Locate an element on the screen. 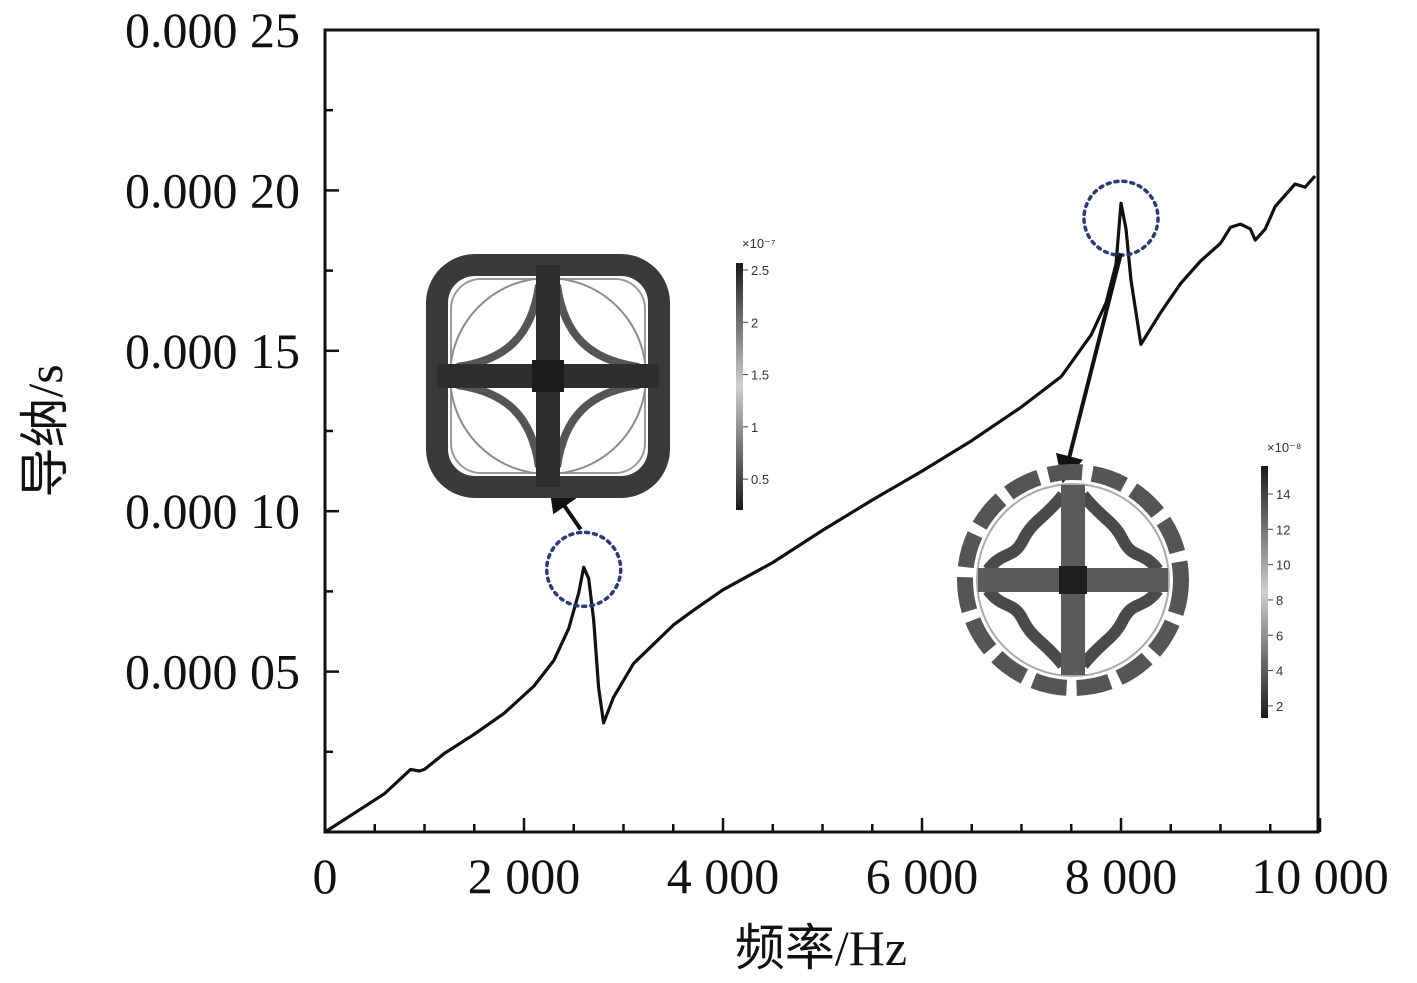 The width and height of the screenshot is (1417, 983). colorbar-tick-label: 14 is located at coordinates (1283, 494).